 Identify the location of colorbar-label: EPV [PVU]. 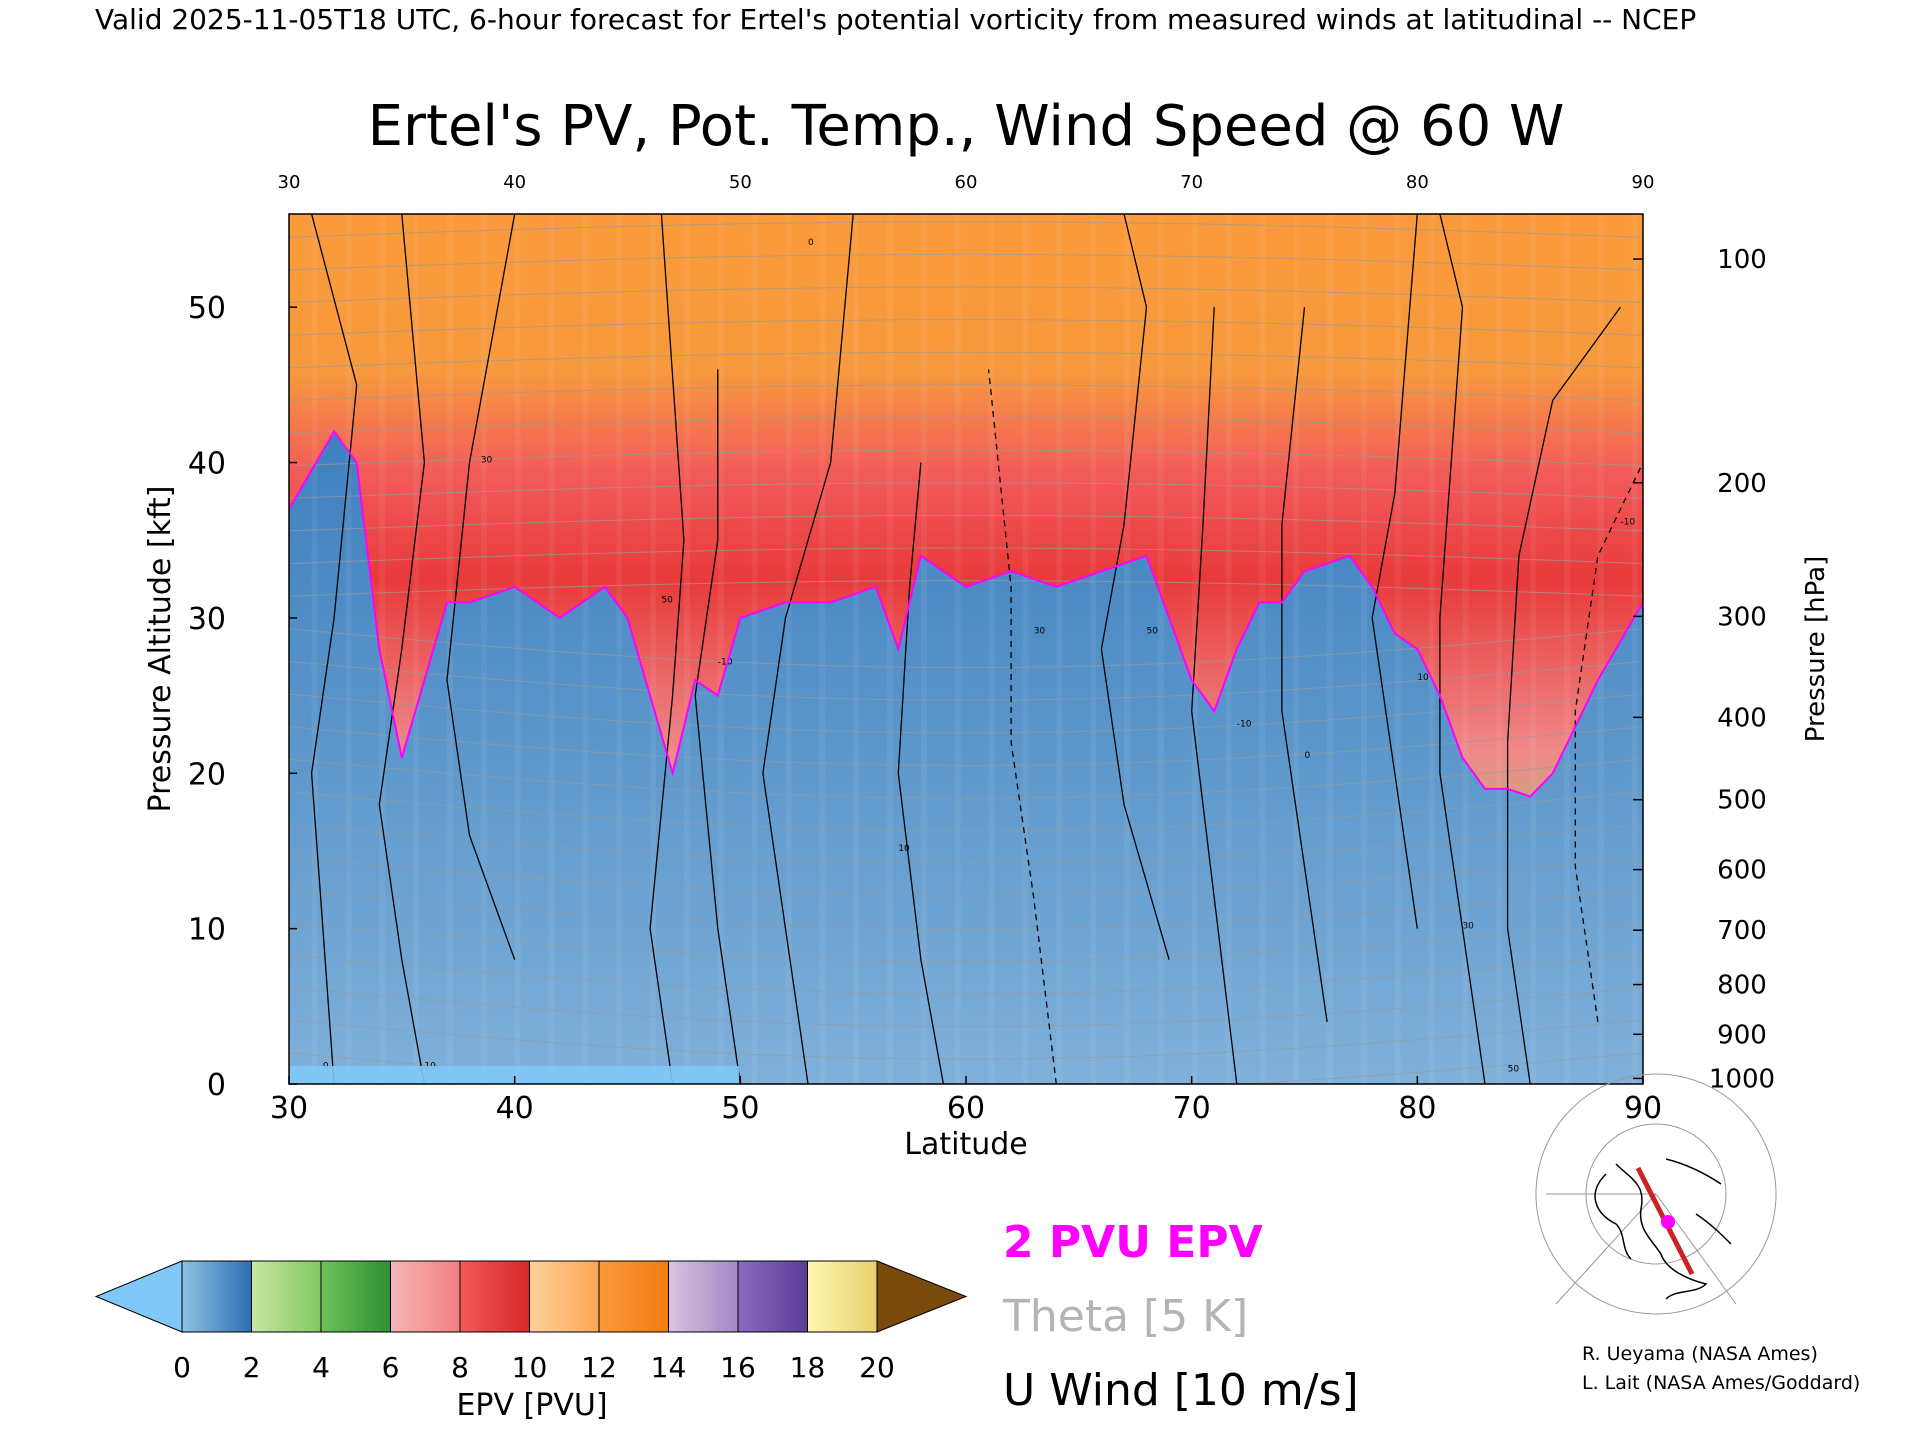
(531, 1405).